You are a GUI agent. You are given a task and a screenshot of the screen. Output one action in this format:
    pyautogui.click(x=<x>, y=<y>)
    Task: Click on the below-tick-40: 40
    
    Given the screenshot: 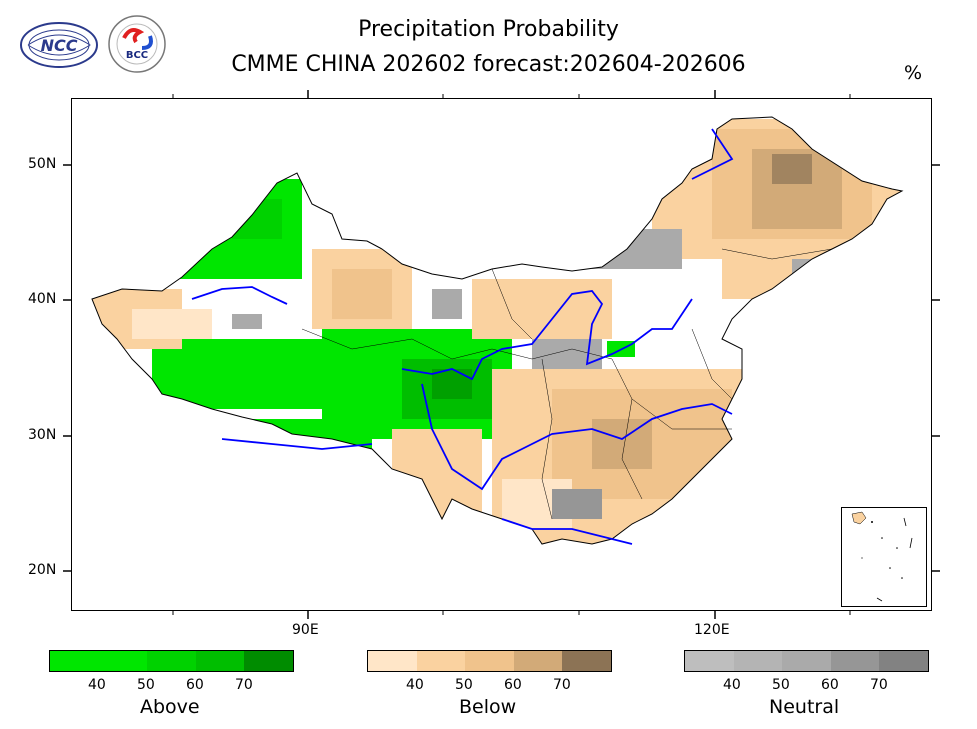 What is the action you would take?
    pyautogui.click(x=415, y=685)
    